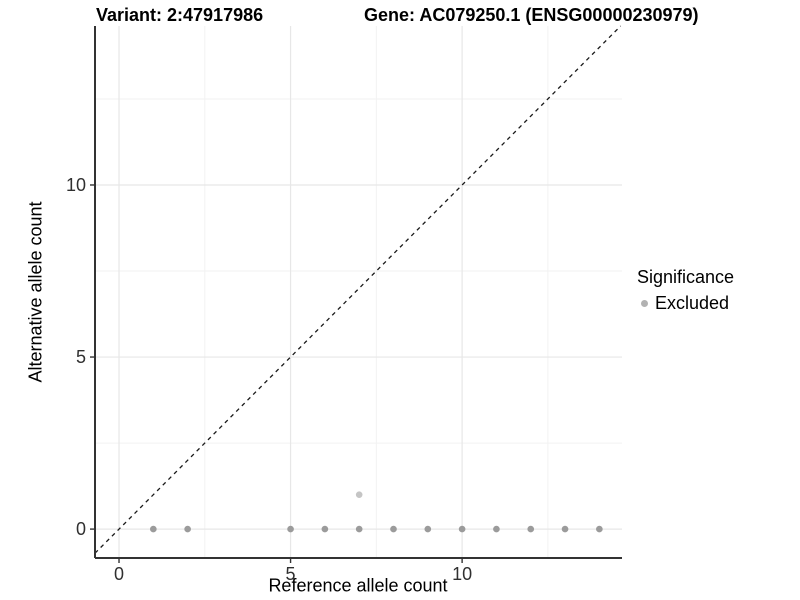  What do you see at coordinates (531, 15) in the screenshot?
I see `gene-title: Gene: AC079250.1 (ENSG00000230979)` at bounding box center [531, 15].